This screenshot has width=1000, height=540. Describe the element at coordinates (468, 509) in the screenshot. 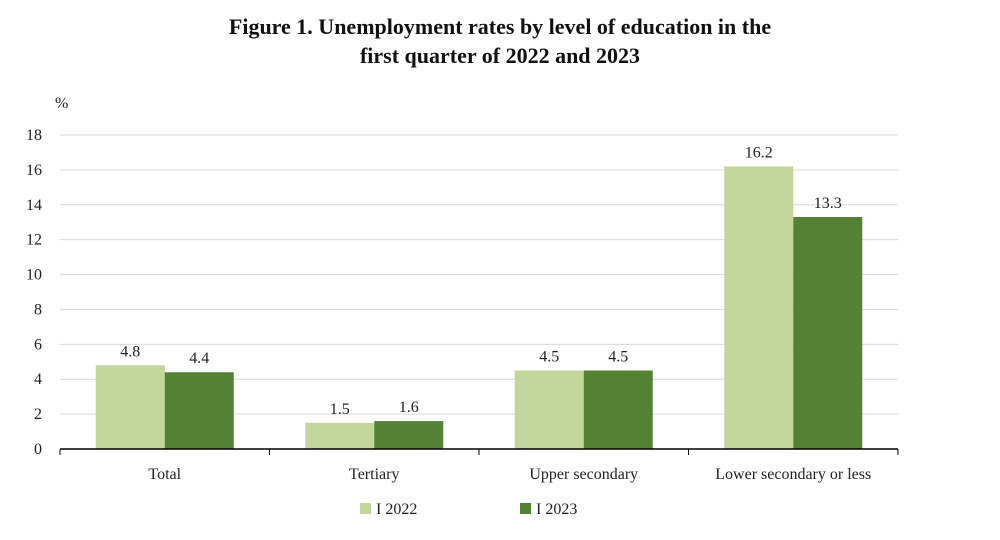

I see `legend: I 2022 I 2023` at that location.